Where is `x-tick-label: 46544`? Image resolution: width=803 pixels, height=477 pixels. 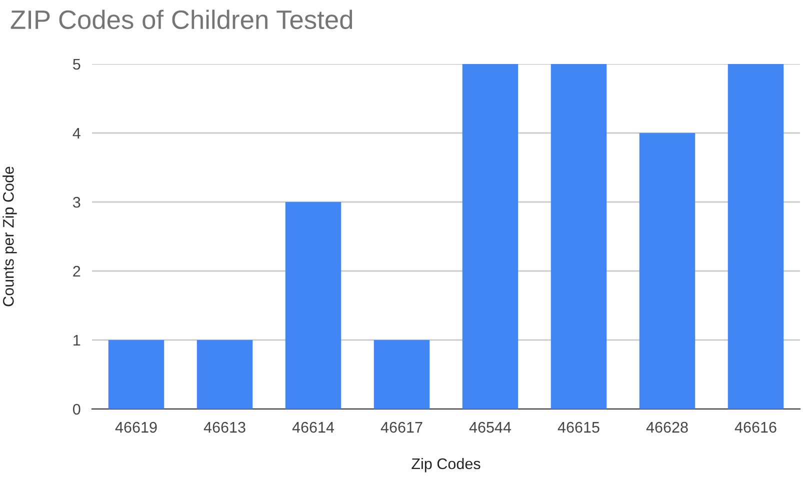
x-tick-label: 46544 is located at coordinates (490, 427).